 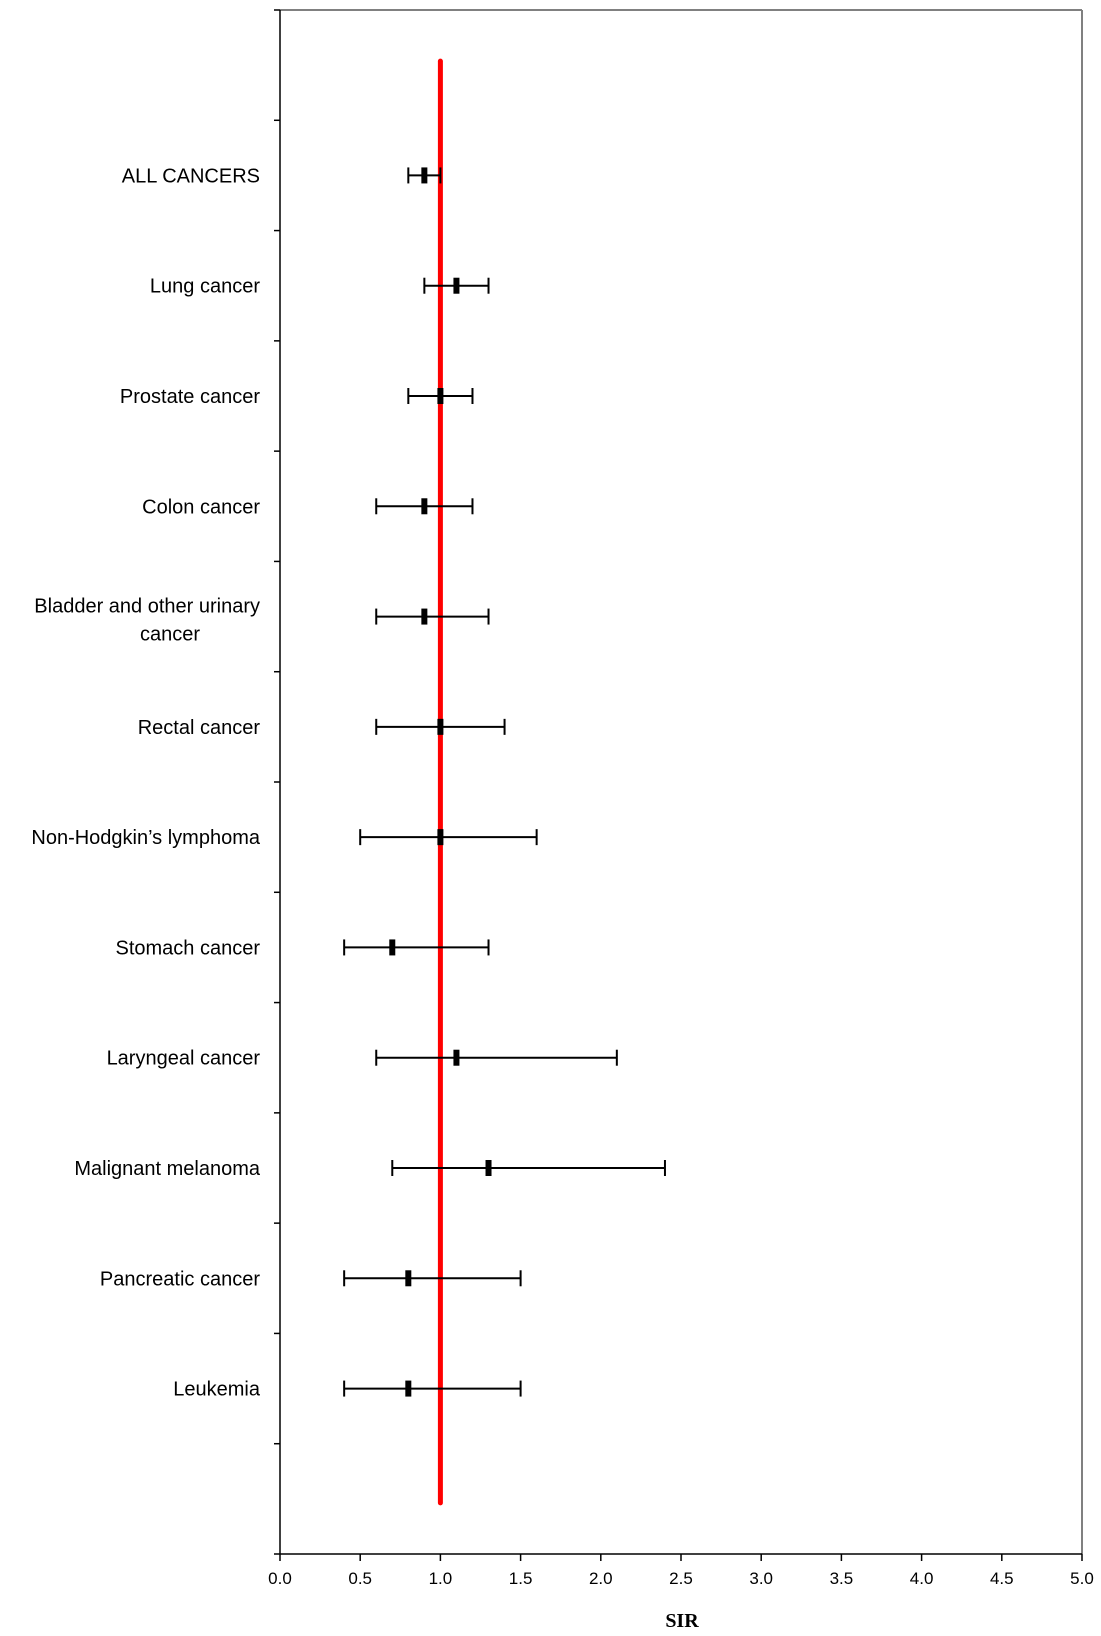 What do you see at coordinates (922, 1578) in the screenshot?
I see `x-tick-label: 4.0` at bounding box center [922, 1578].